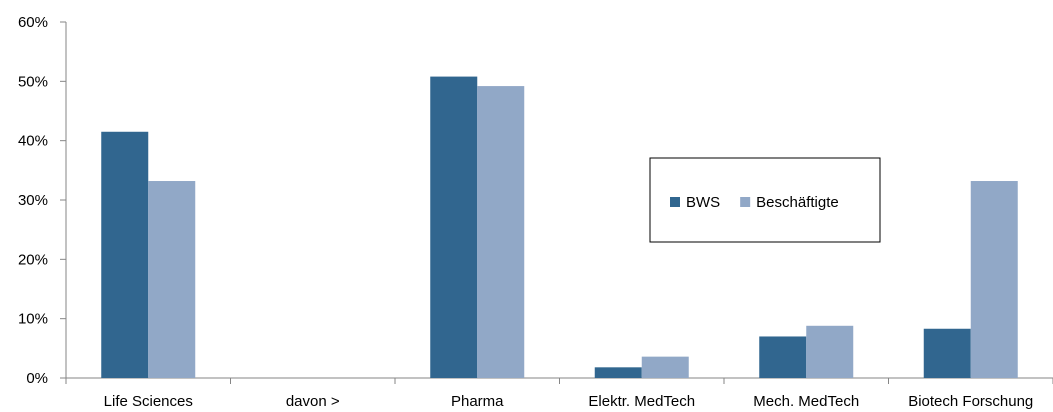 The width and height of the screenshot is (1053, 412). What do you see at coordinates (641, 401) in the screenshot?
I see `x-category-label: Elektr. MedTech` at bounding box center [641, 401].